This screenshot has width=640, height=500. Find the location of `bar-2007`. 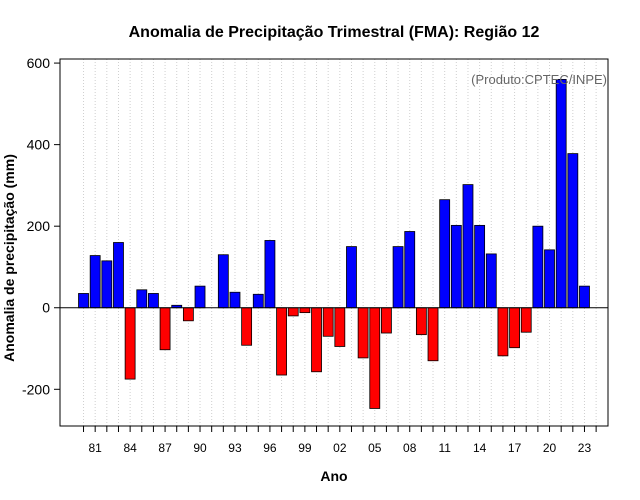

bar-2007 is located at coordinates (398, 277).